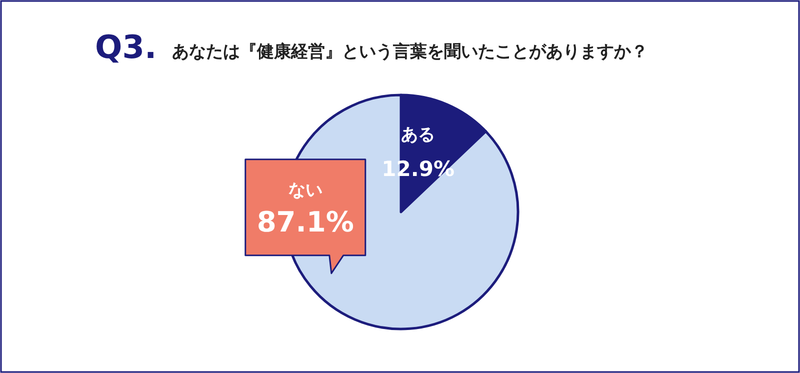 The image size is (800, 373). I want to click on slice-label: ない, so click(305, 190).